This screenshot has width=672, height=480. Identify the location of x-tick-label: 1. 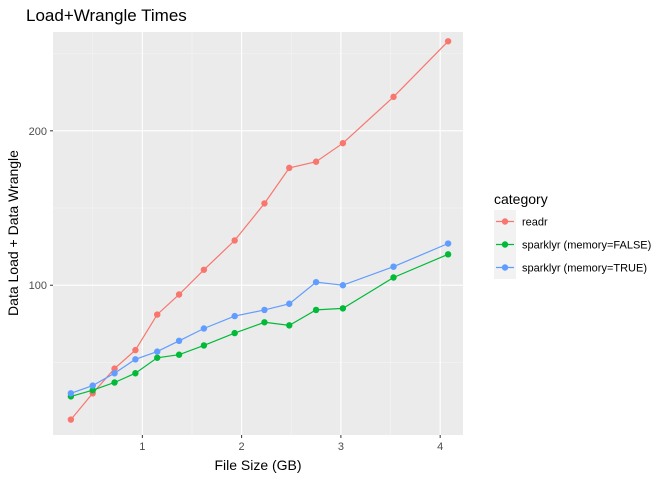
(142, 447).